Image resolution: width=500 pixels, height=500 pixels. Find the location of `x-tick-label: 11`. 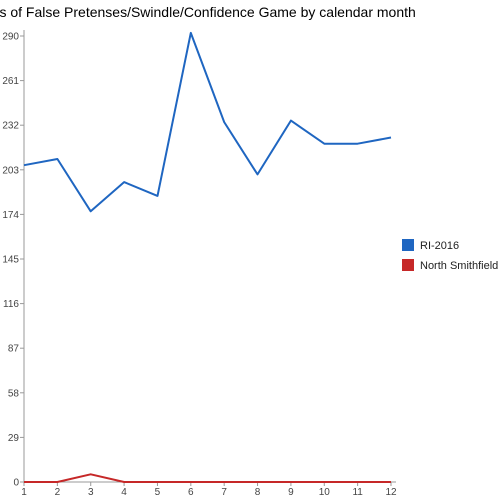

x-tick-label: 11 is located at coordinates (357, 492).